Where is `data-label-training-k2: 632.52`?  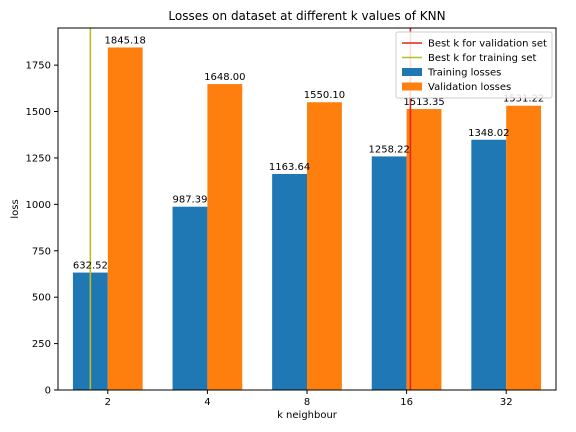 data-label-training-k2: 632.52 is located at coordinates (90, 266).